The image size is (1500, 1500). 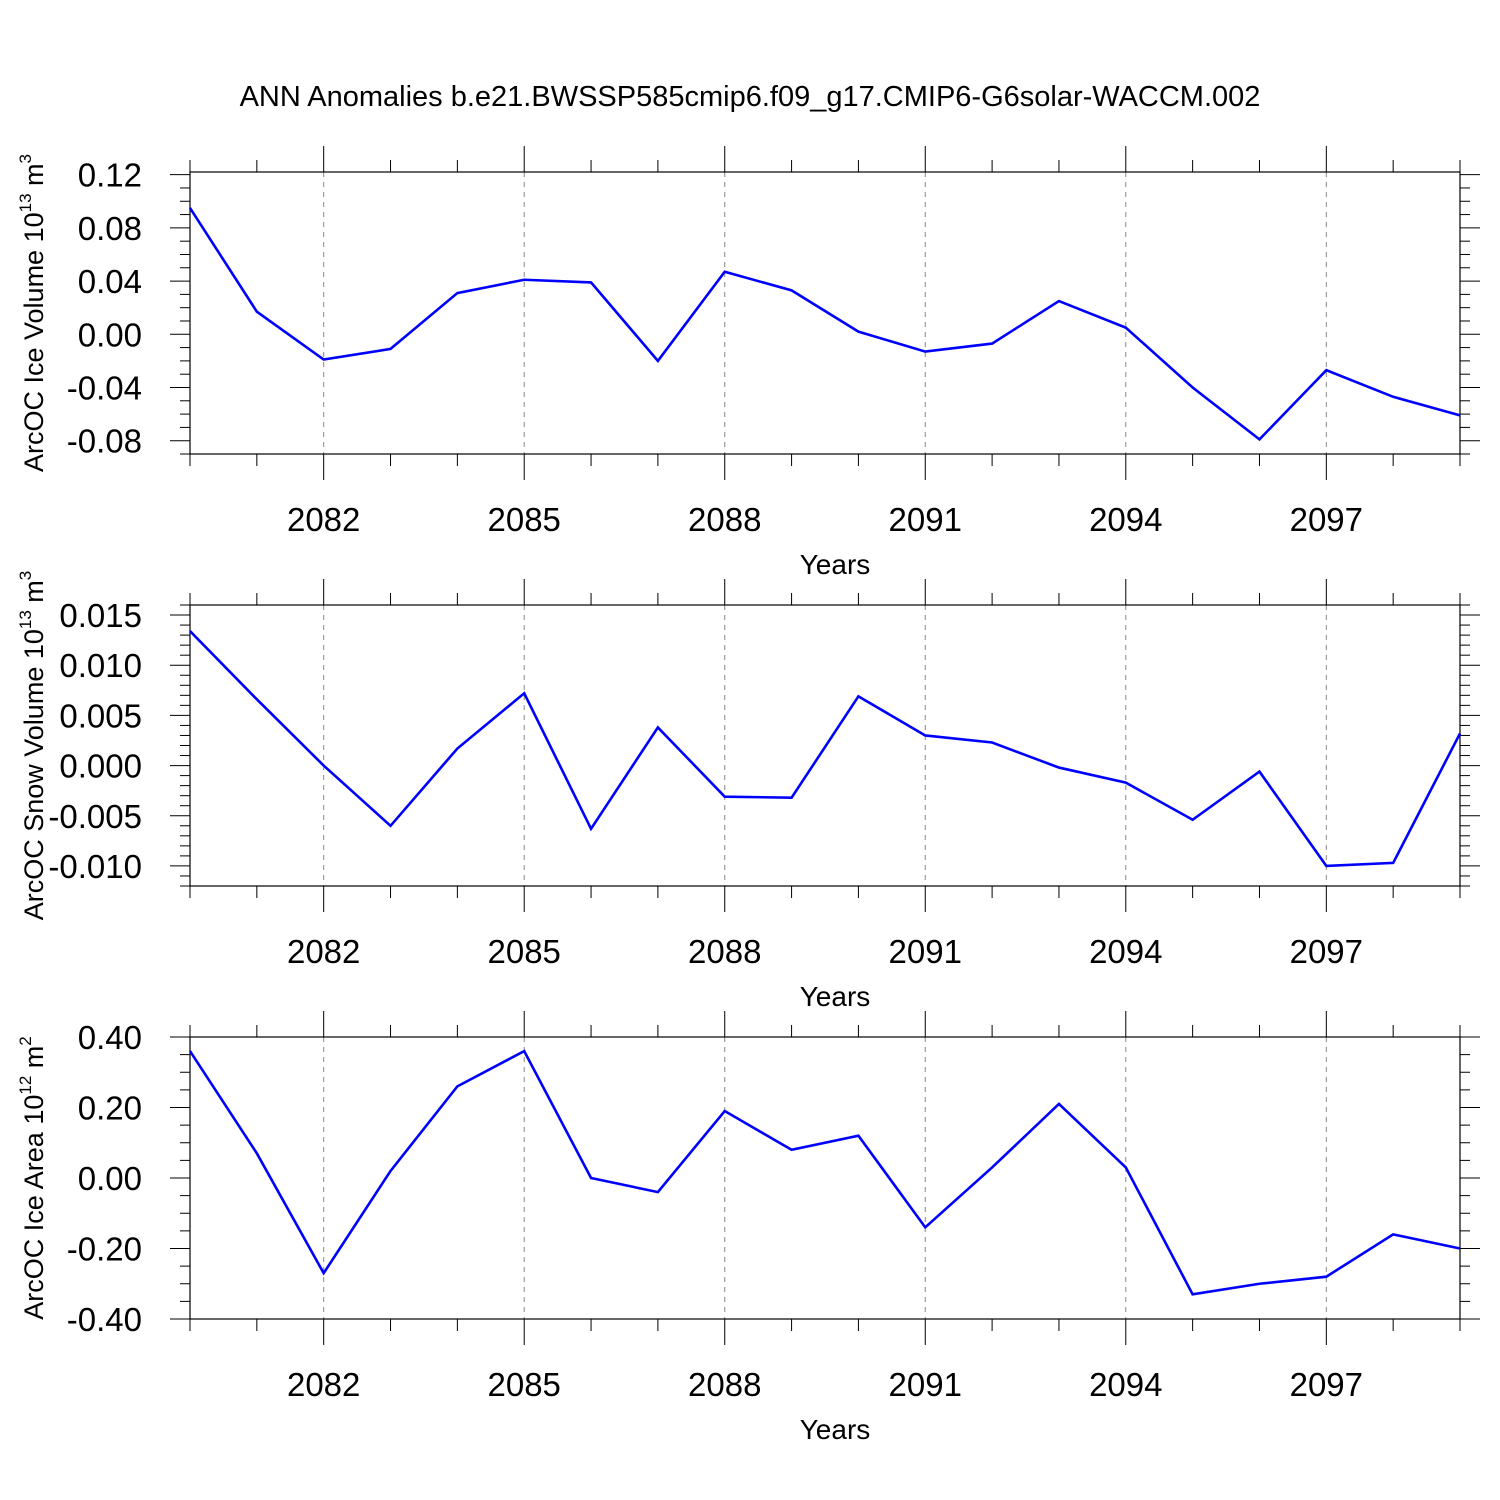 What do you see at coordinates (110, 1037) in the screenshot?
I see `y-tick-label: 0.40` at bounding box center [110, 1037].